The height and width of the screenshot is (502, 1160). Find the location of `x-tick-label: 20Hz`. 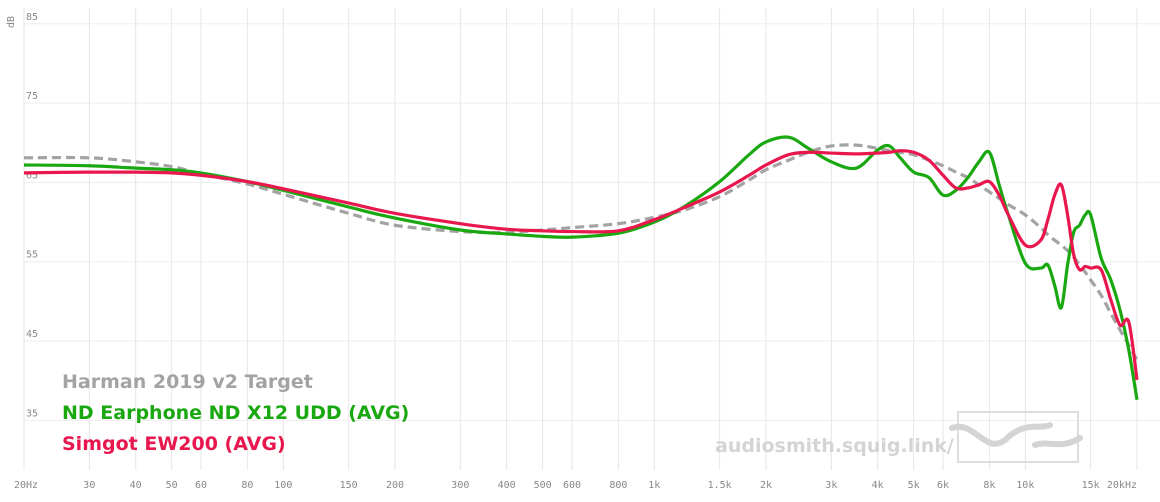

x-tick-label: 20Hz is located at coordinates (26, 485).